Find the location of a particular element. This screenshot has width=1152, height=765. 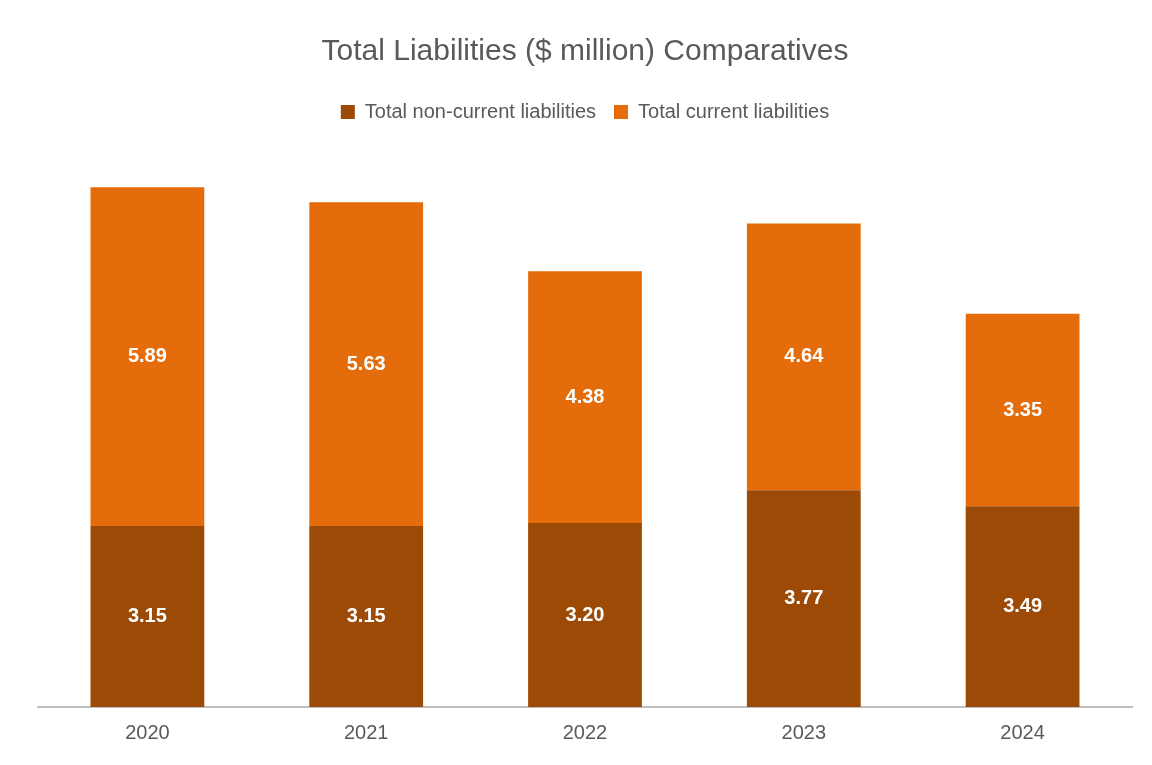

data-label: 4.64 is located at coordinates (804, 355).